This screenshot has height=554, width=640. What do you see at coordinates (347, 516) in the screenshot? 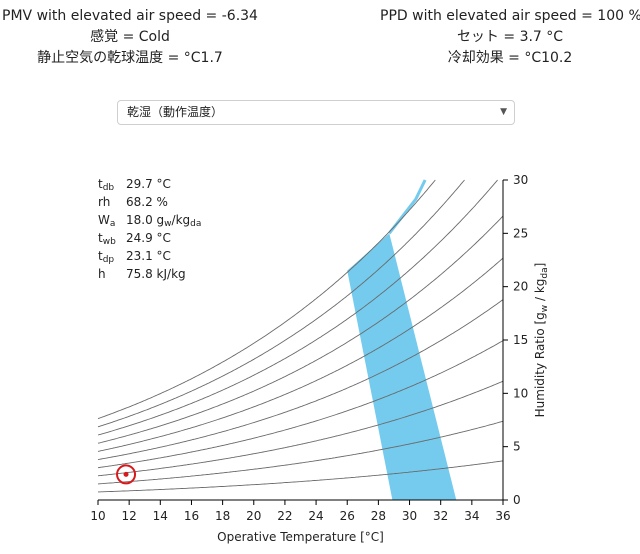
I see `x-tick-label: 26` at bounding box center [347, 516].